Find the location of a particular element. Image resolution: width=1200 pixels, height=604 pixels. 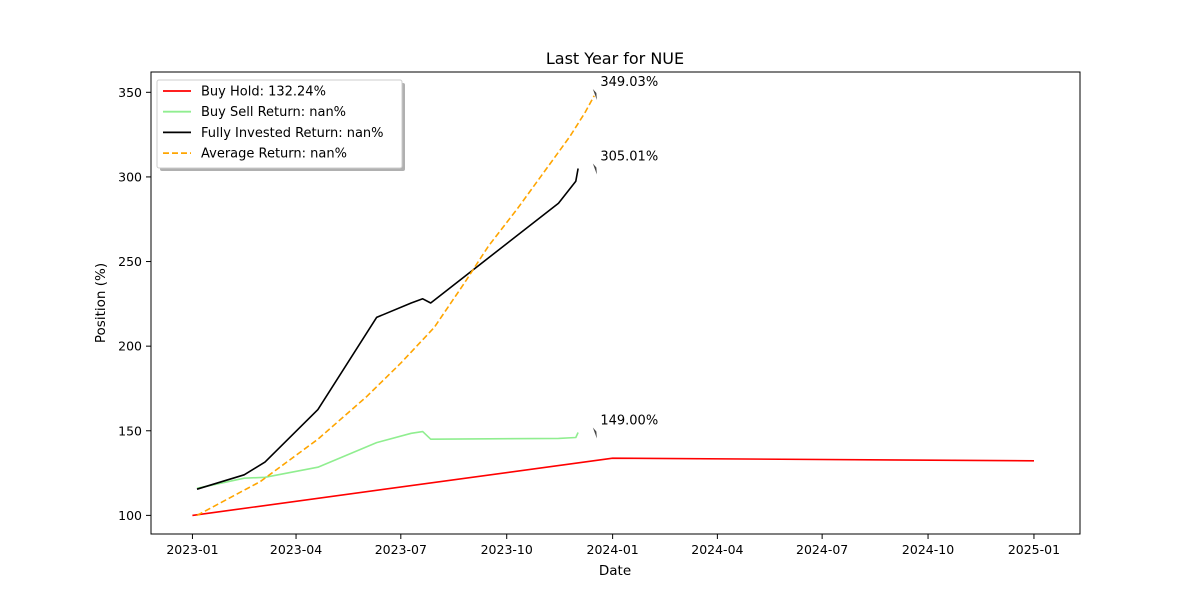

legend-label-3: Fully Invested Return: nan% is located at coordinates (292, 133).